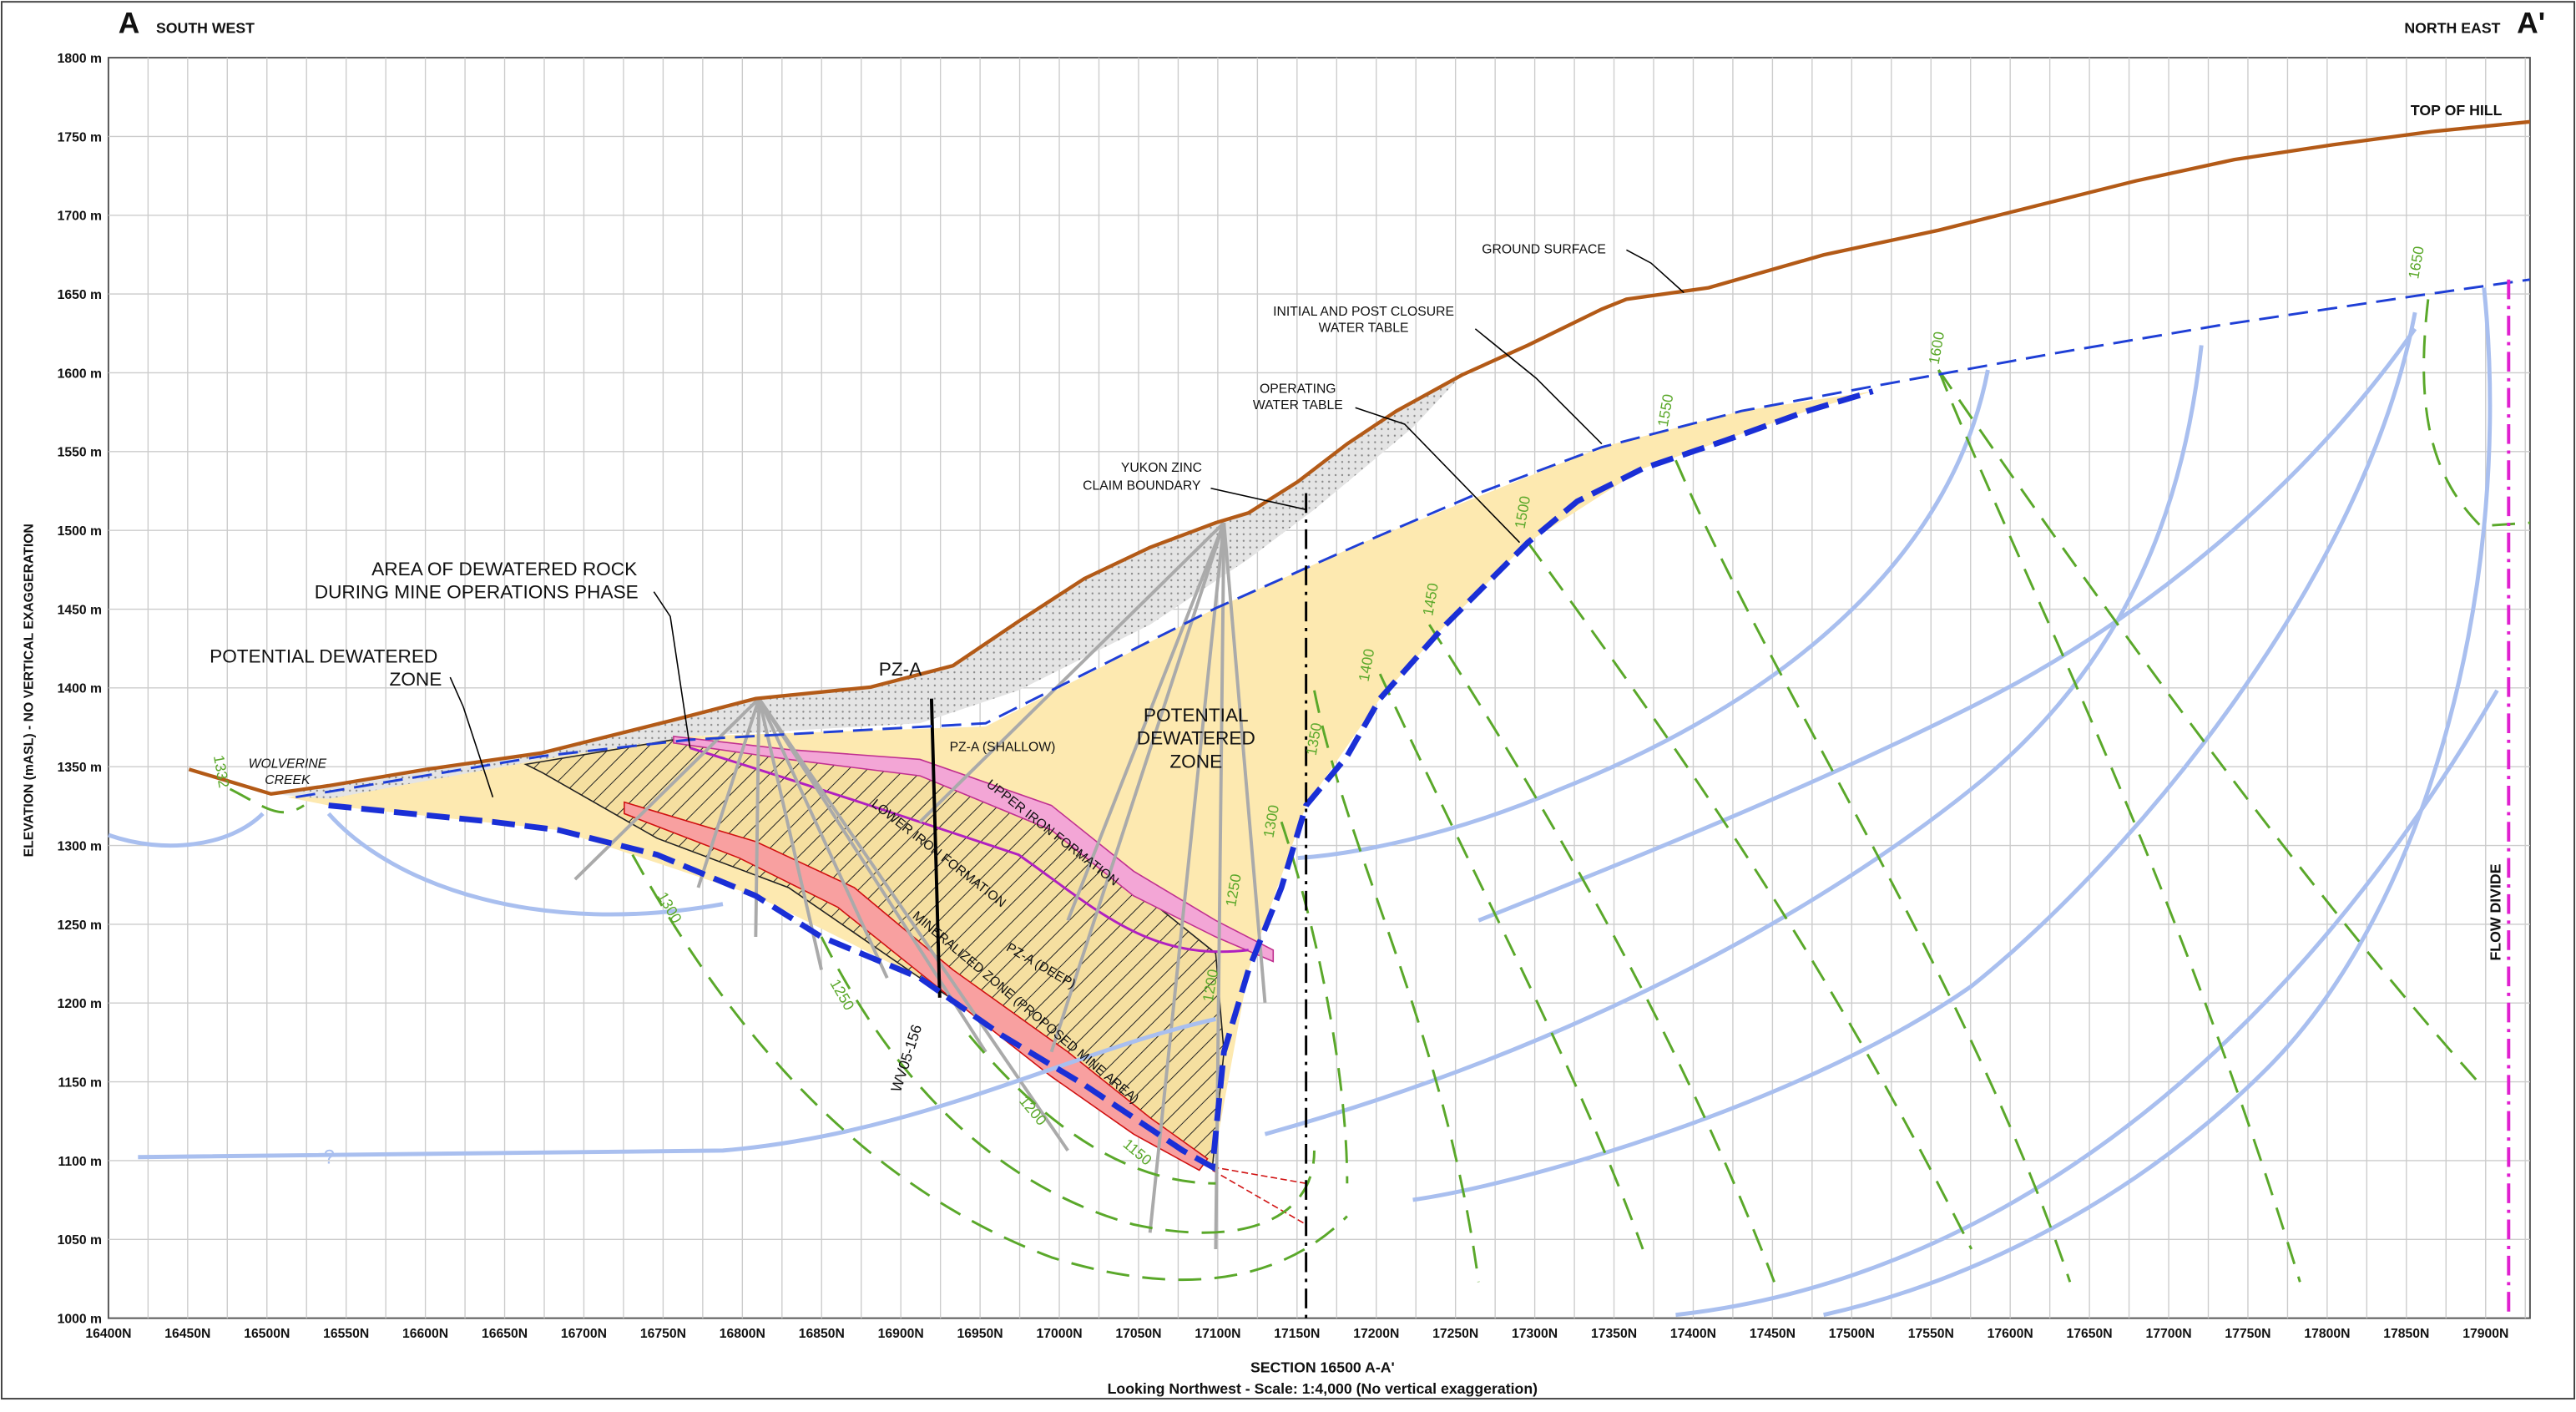  What do you see at coordinates (901, 1334) in the screenshot?
I see `x-tick-label: 16900N` at bounding box center [901, 1334].